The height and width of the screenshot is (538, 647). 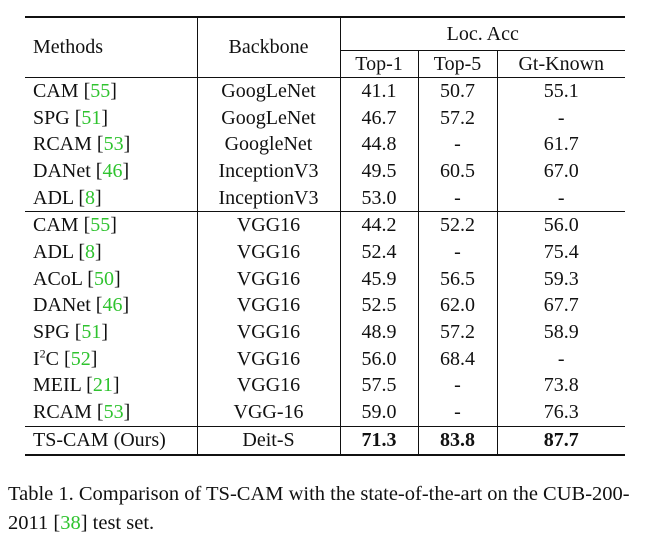 I want to click on header-gt-known: Gt-Known, so click(x=561, y=64).